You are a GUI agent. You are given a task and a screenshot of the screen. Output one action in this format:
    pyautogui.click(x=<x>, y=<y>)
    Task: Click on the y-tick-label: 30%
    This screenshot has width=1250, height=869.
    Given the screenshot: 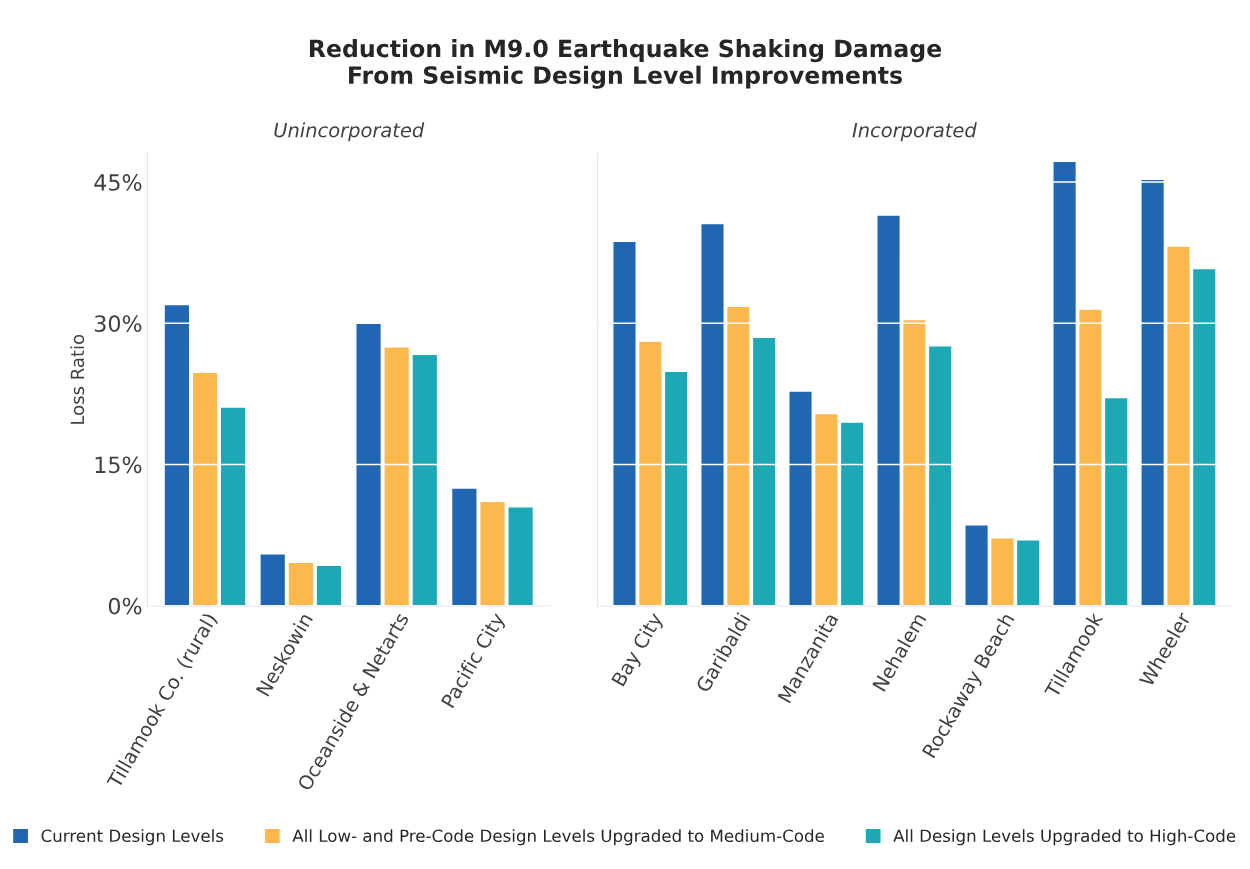 What is the action you would take?
    pyautogui.click(x=118, y=324)
    